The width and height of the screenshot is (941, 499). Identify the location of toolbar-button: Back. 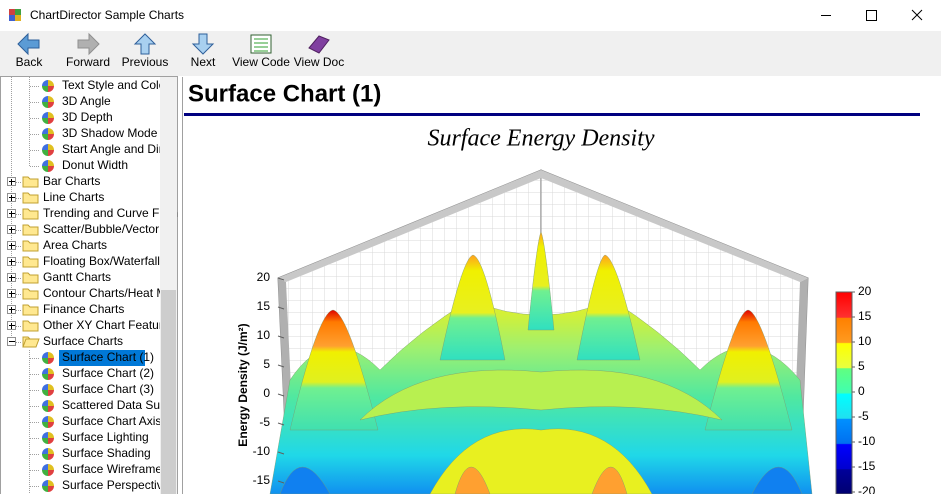
(30, 50).